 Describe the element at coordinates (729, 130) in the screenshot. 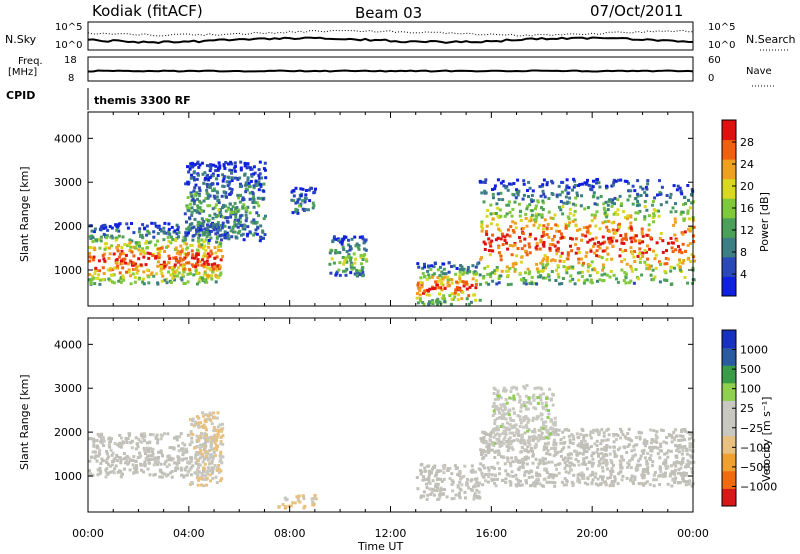

I see `colorbar-segment` at that location.